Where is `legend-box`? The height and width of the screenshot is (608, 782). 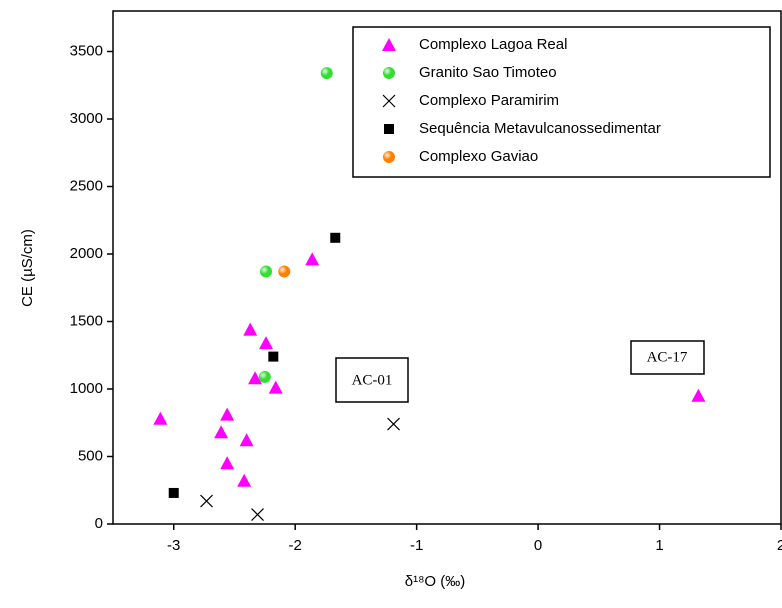
legend-box is located at coordinates (561, 102).